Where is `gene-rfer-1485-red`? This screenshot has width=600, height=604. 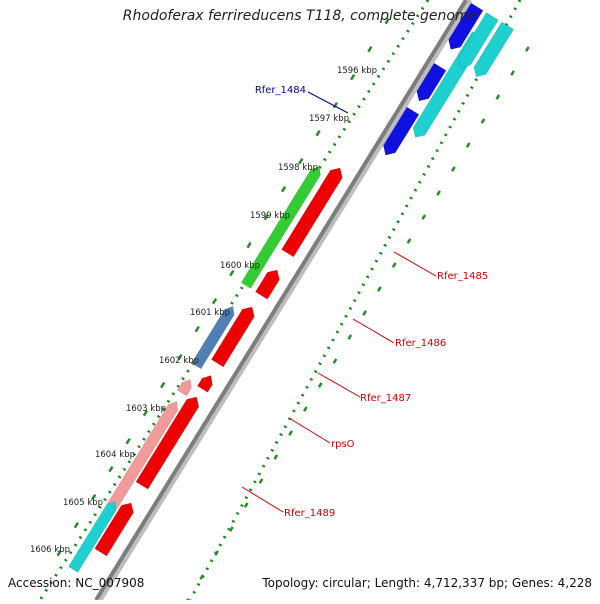
gene-rfer-1485-red is located at coordinates (312, 212).